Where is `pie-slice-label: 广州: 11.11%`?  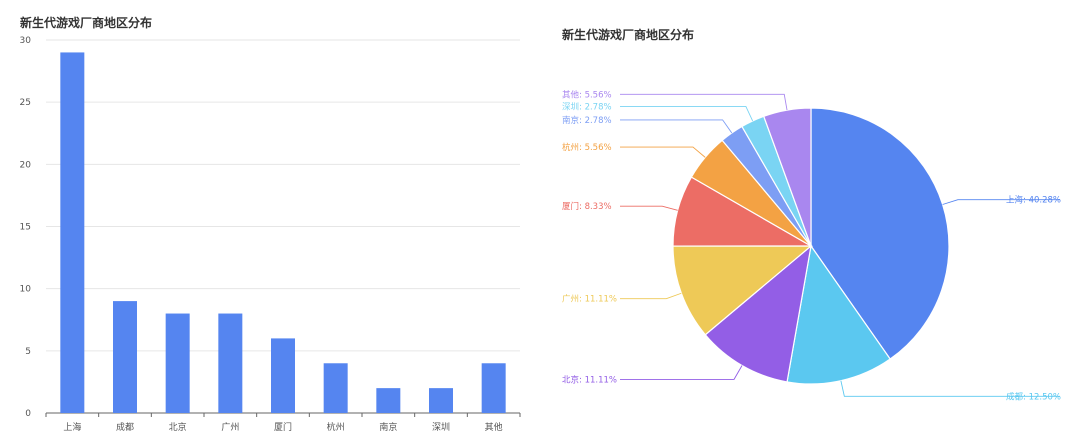
pie-slice-label: 广州: 11.11% is located at coordinates (589, 299).